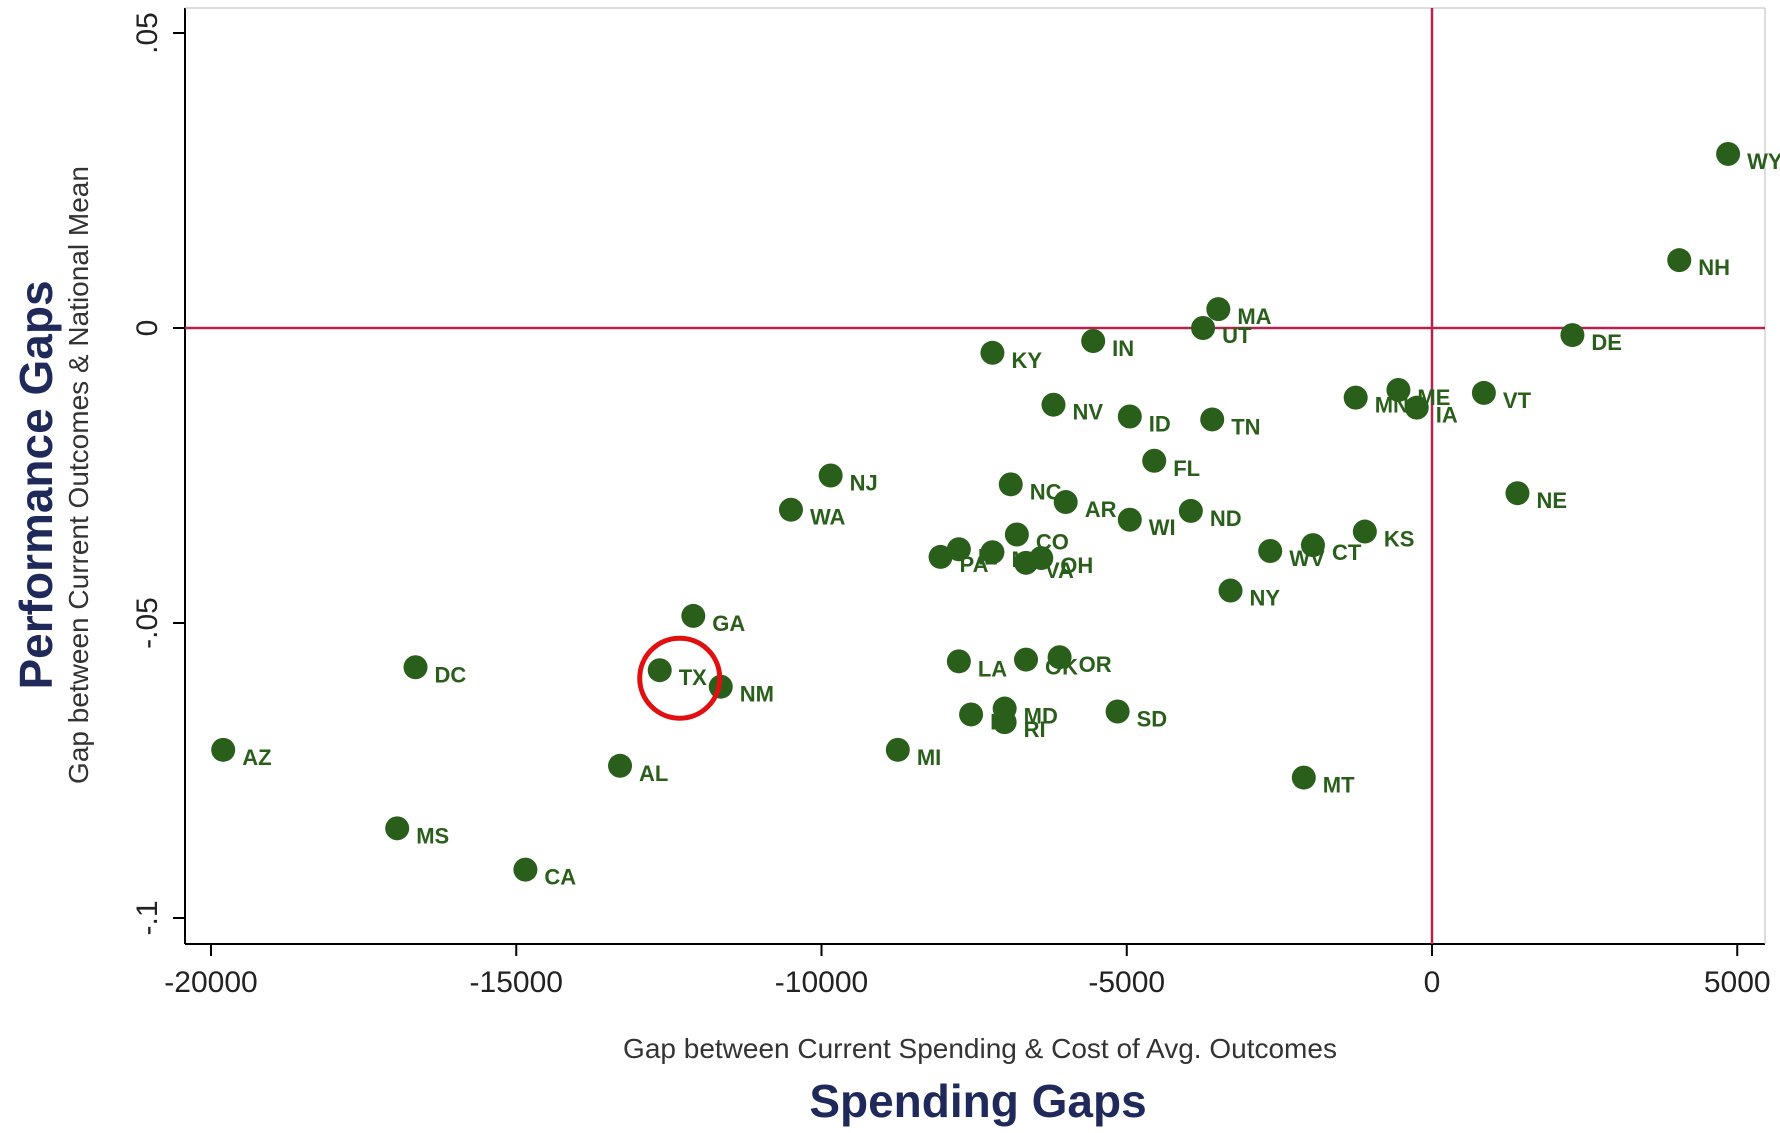 The height and width of the screenshot is (1133, 1780). Describe the element at coordinates (992, 668) in the screenshot. I see `point-label-la: LA` at that location.